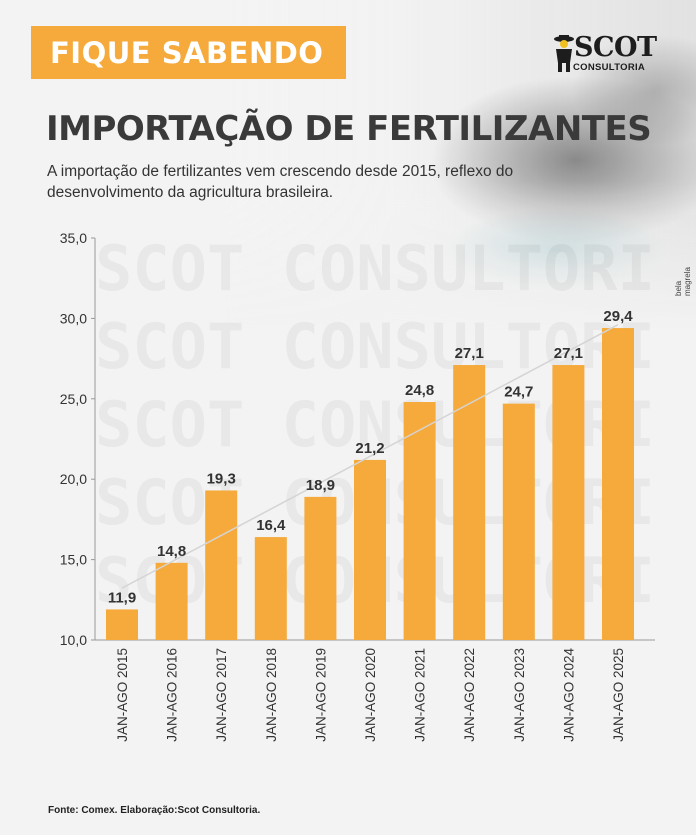  I want to click on y-tick-label: 20,0, so click(73, 479).